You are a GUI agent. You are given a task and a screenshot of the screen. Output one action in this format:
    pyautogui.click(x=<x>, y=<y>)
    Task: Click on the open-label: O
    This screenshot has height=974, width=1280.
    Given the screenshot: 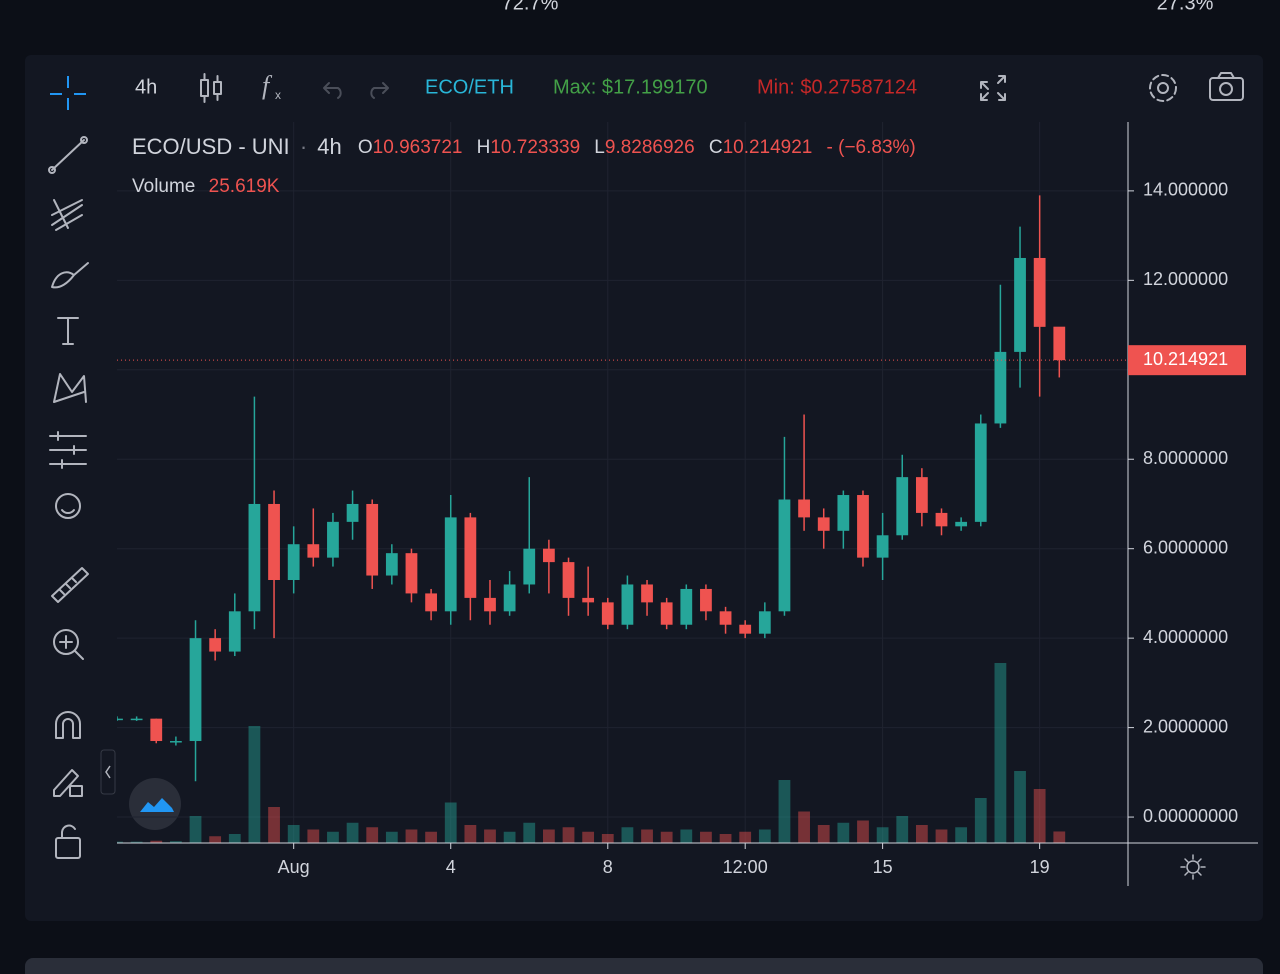 What is the action you would take?
    pyautogui.click(x=365, y=147)
    